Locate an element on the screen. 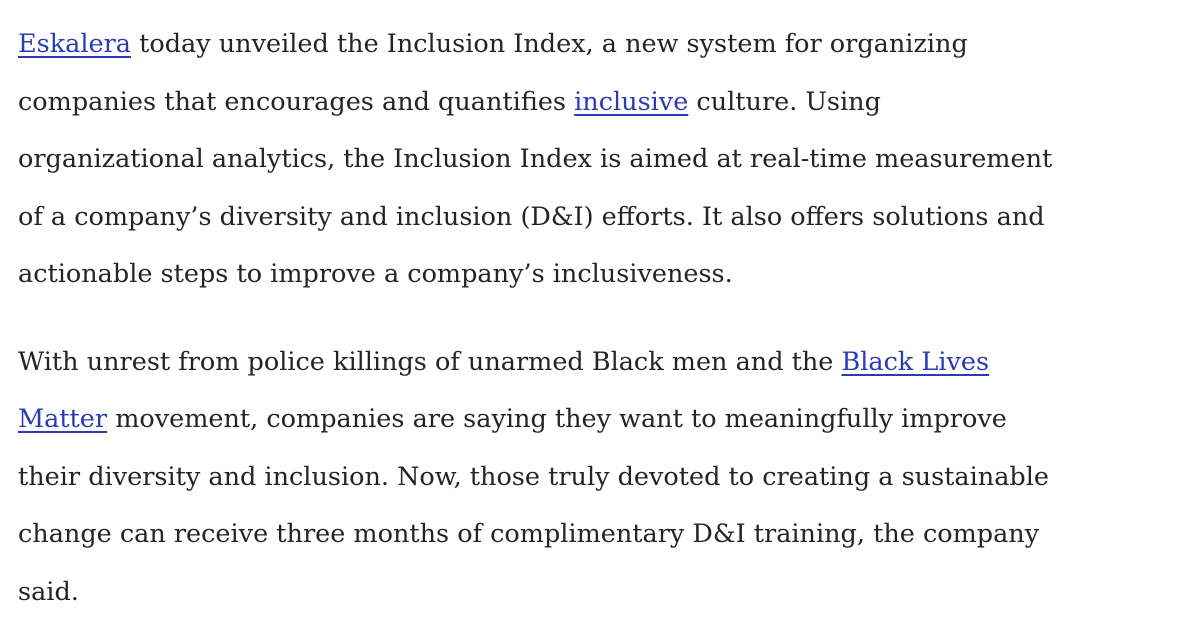 The height and width of the screenshot is (621, 1200). text-span: said. is located at coordinates (48, 592).